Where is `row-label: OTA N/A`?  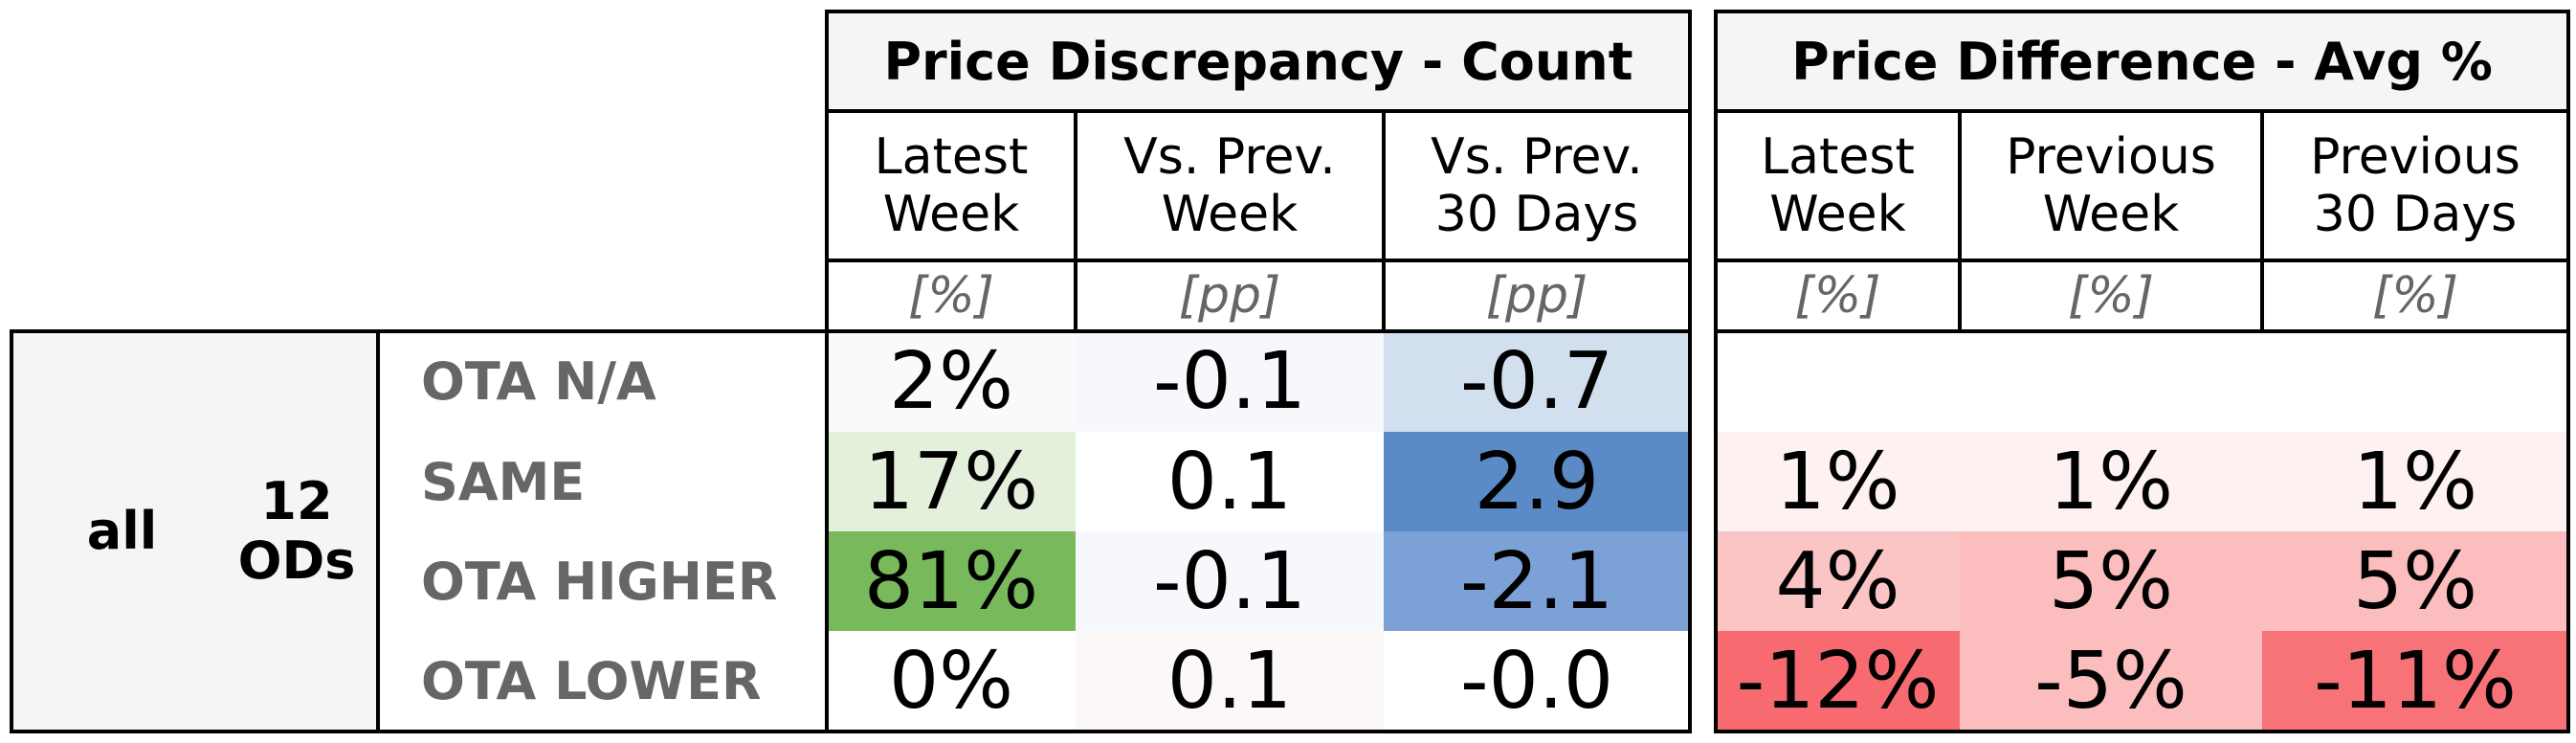 row-label: OTA N/A is located at coordinates (538, 381).